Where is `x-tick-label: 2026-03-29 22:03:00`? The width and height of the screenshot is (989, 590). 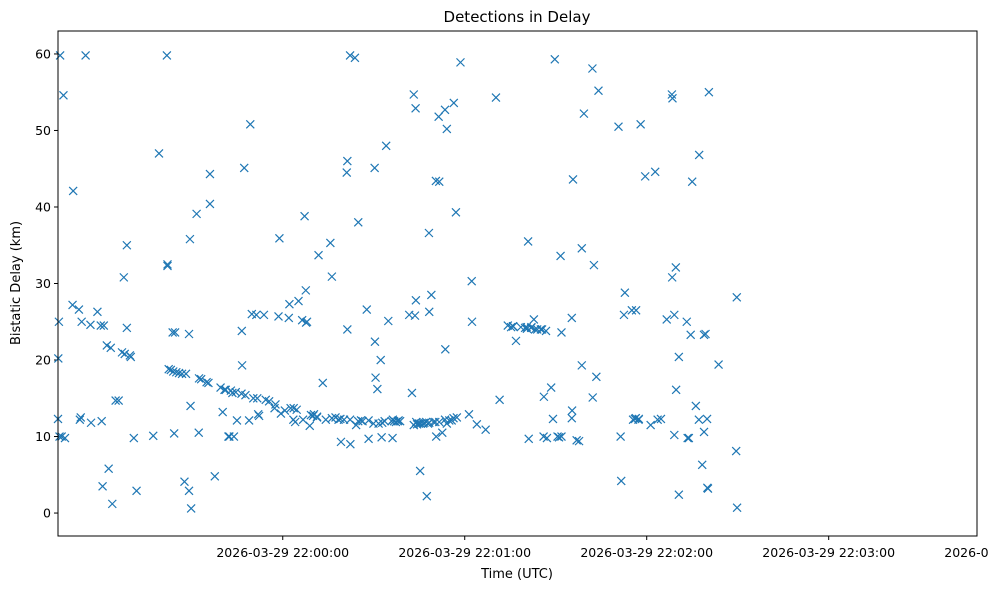 x-tick-label: 2026-03-29 22:03:00 is located at coordinates (828, 552).